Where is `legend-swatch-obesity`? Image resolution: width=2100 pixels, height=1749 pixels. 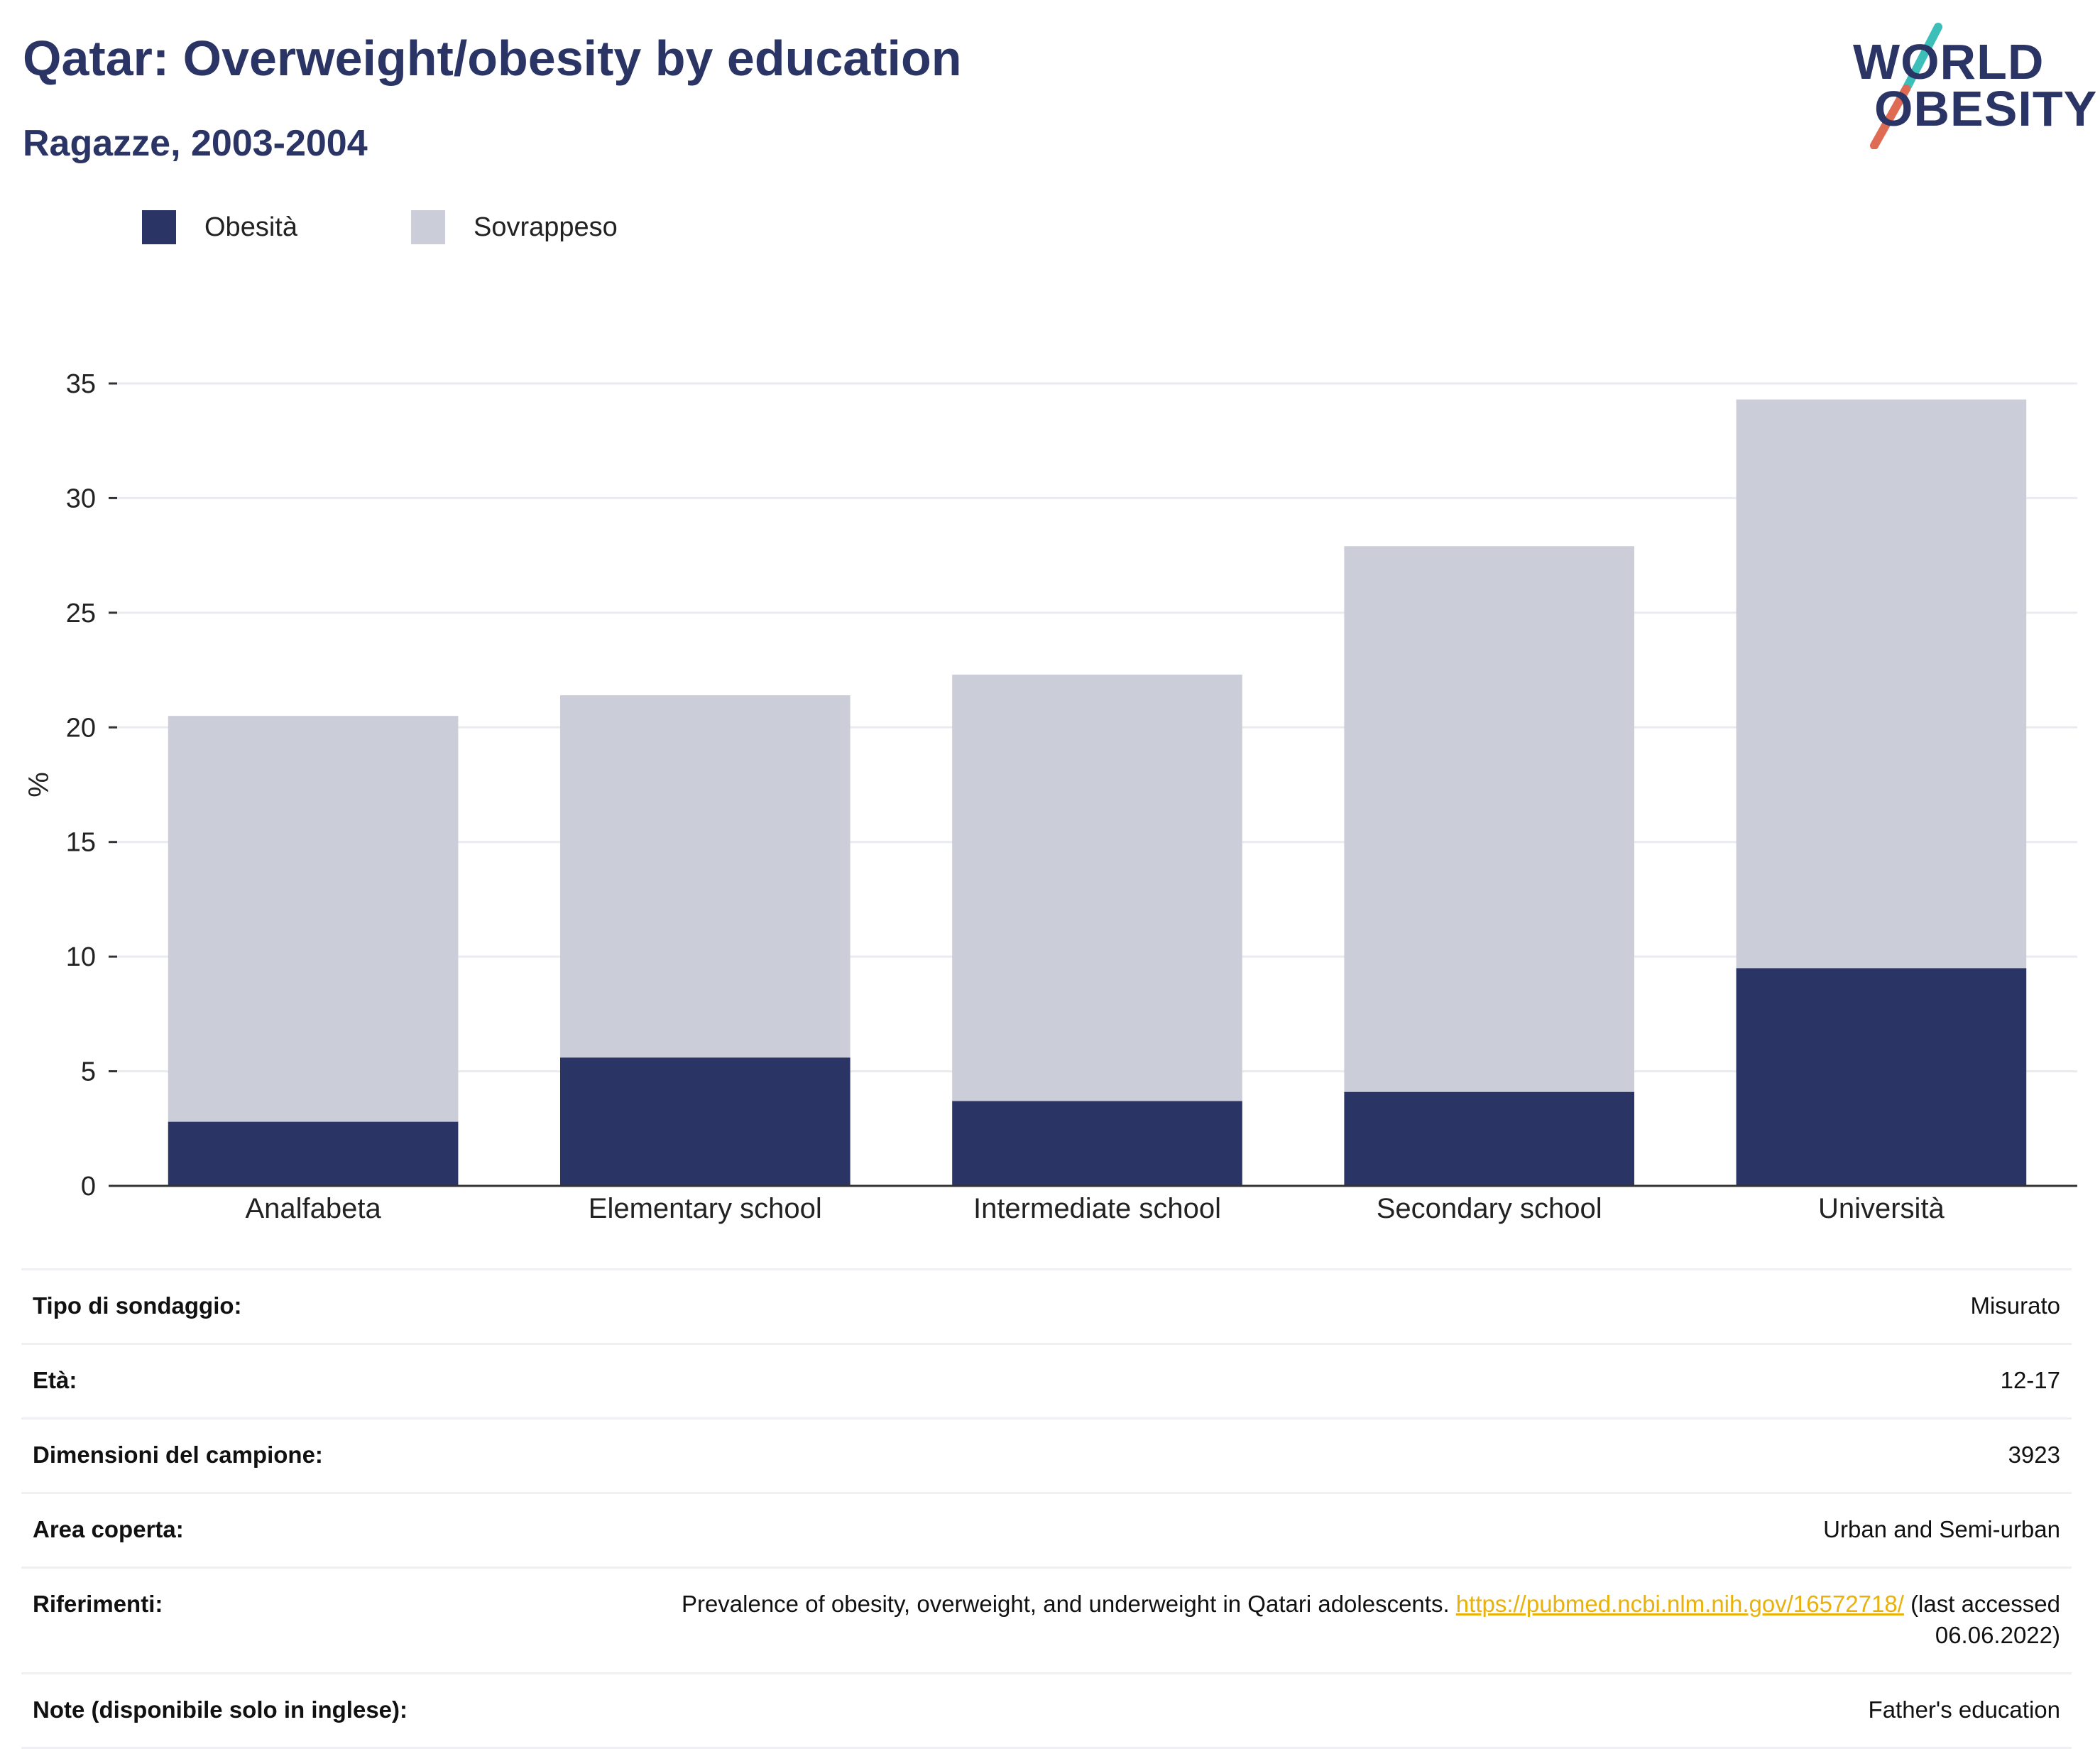 legend-swatch-obesity is located at coordinates (159, 227).